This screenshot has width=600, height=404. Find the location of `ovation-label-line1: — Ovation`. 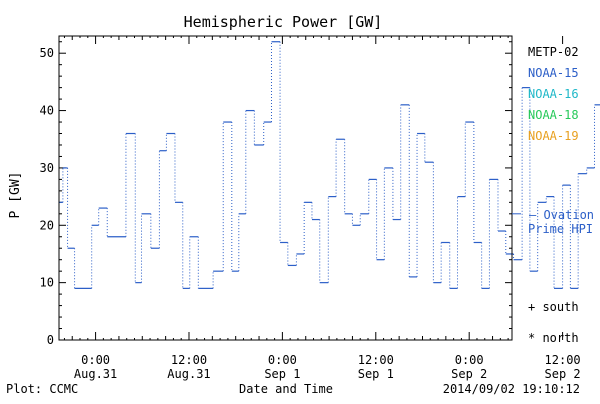

ovation-label-line1: — Ovation is located at coordinates (561, 215).